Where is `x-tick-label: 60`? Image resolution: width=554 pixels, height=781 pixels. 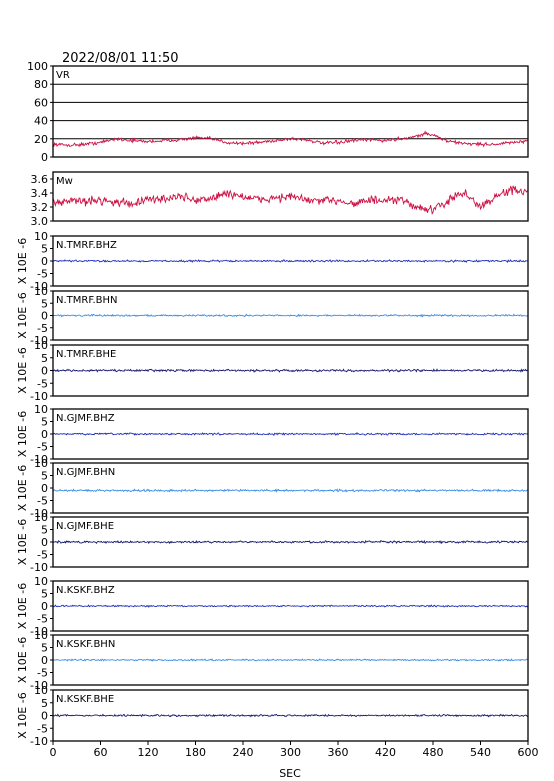 x-tick-label: 60 is located at coordinates (101, 752).